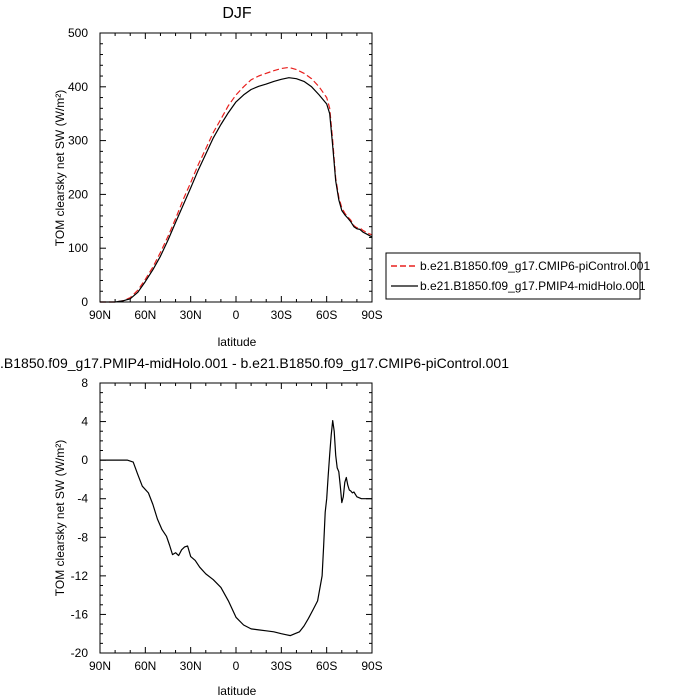 The width and height of the screenshot is (700, 700). Describe the element at coordinates (326, 315) in the screenshot. I see `panel-top-xtick-label: 60S` at that location.